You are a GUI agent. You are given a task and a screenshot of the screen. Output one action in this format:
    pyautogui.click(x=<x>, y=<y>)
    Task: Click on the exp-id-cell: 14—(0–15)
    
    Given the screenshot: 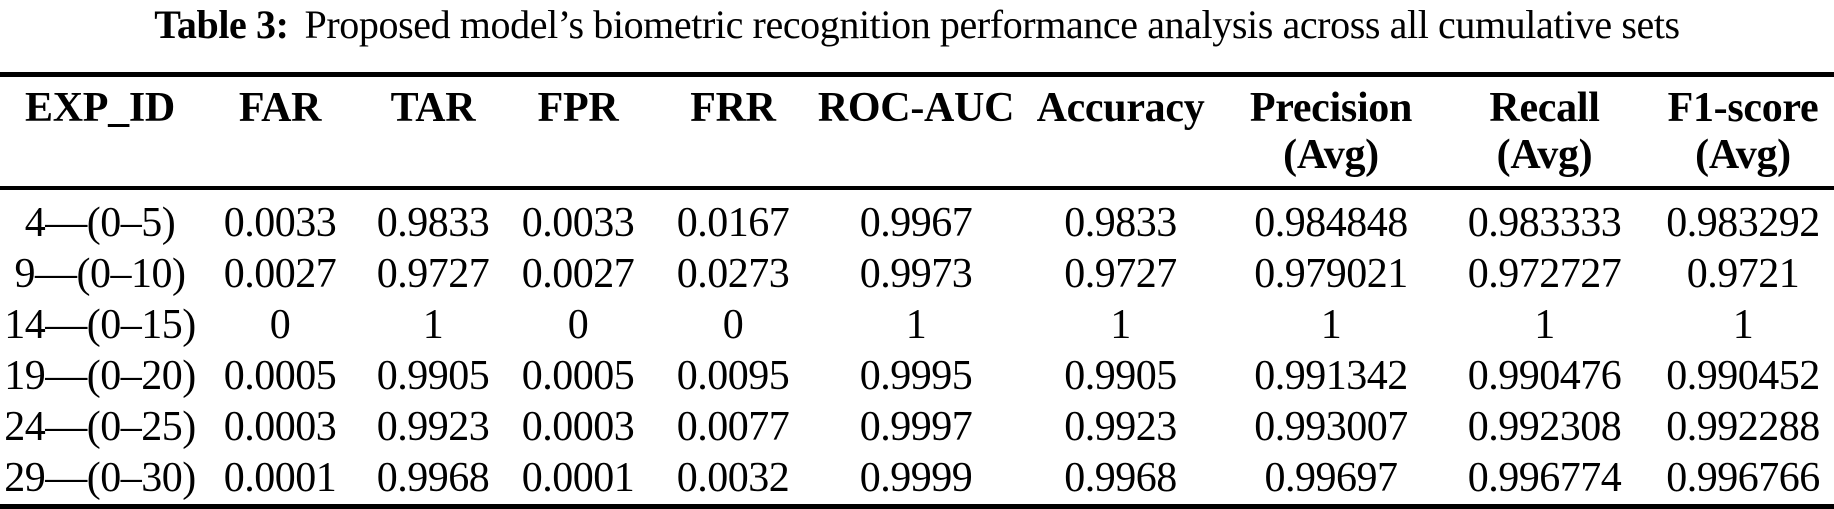 What is the action you would take?
    pyautogui.click(x=100, y=325)
    